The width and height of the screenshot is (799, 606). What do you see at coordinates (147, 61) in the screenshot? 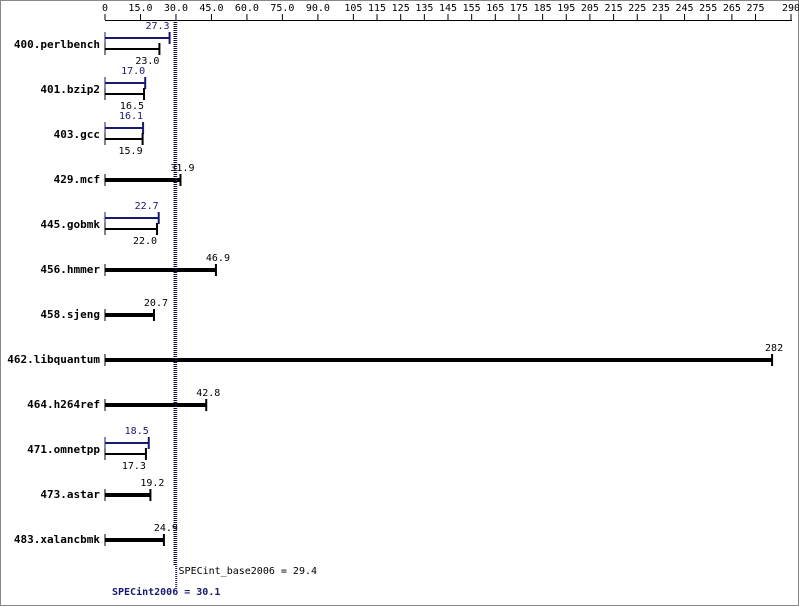
I see `value-label: 23.0` at bounding box center [147, 61].